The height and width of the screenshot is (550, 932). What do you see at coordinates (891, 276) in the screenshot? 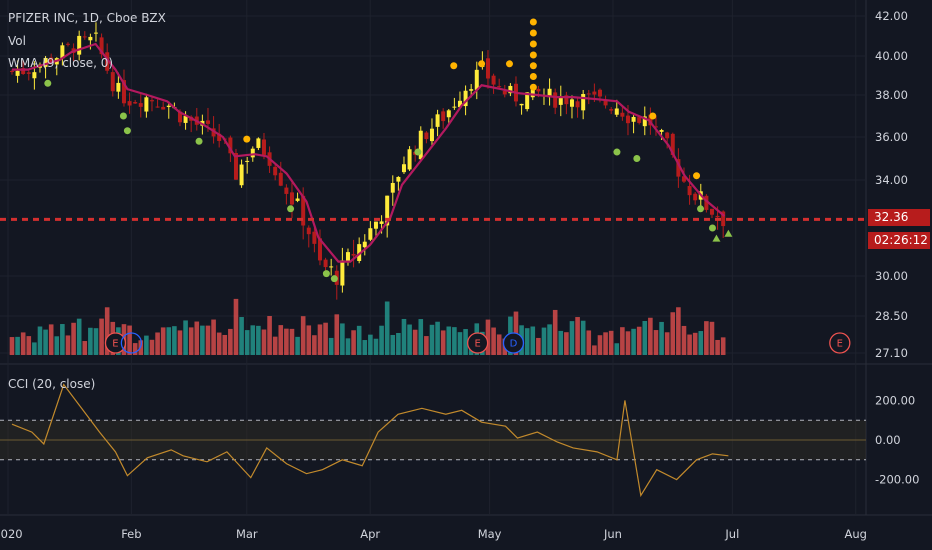
I see `price-tick-label: 30.00` at bounding box center [891, 276].